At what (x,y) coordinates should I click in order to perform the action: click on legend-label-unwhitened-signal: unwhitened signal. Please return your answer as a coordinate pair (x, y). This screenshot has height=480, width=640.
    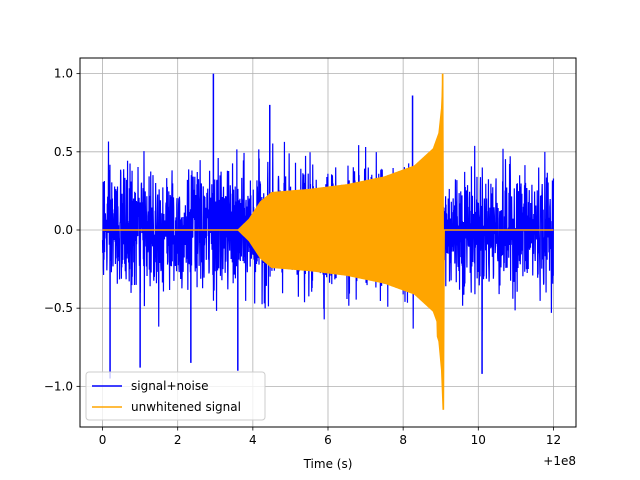
    Looking at the image, I should click on (186, 407).